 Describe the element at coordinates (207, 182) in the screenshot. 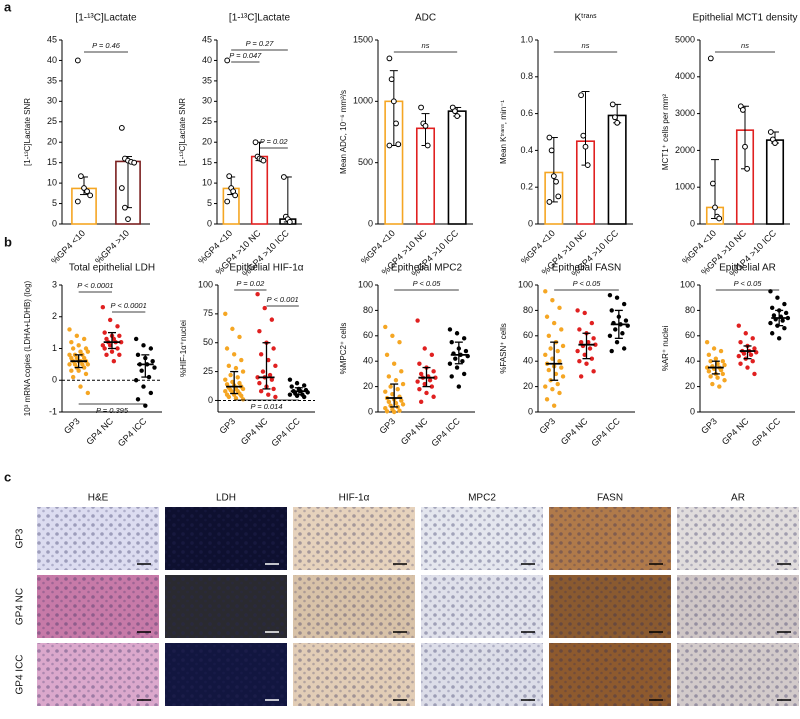

I see `y-tick-label: 10` at that location.